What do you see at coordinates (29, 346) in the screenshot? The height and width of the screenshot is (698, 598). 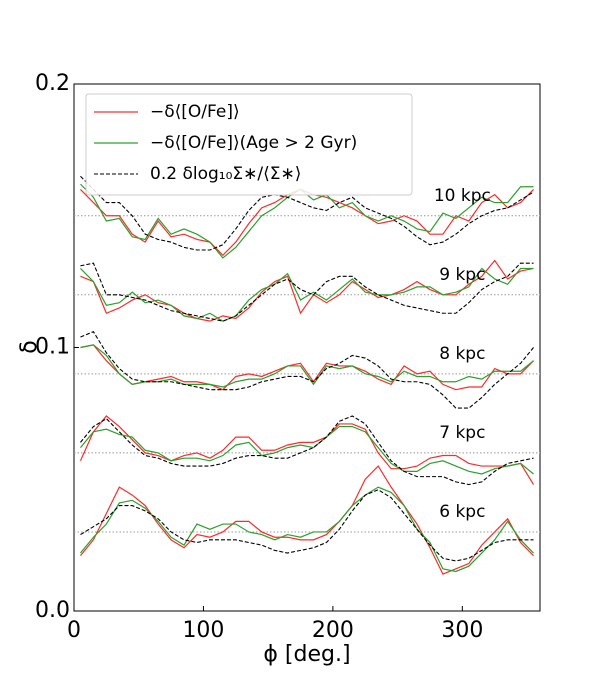 I see `y-axis-label: δ` at bounding box center [29, 346].